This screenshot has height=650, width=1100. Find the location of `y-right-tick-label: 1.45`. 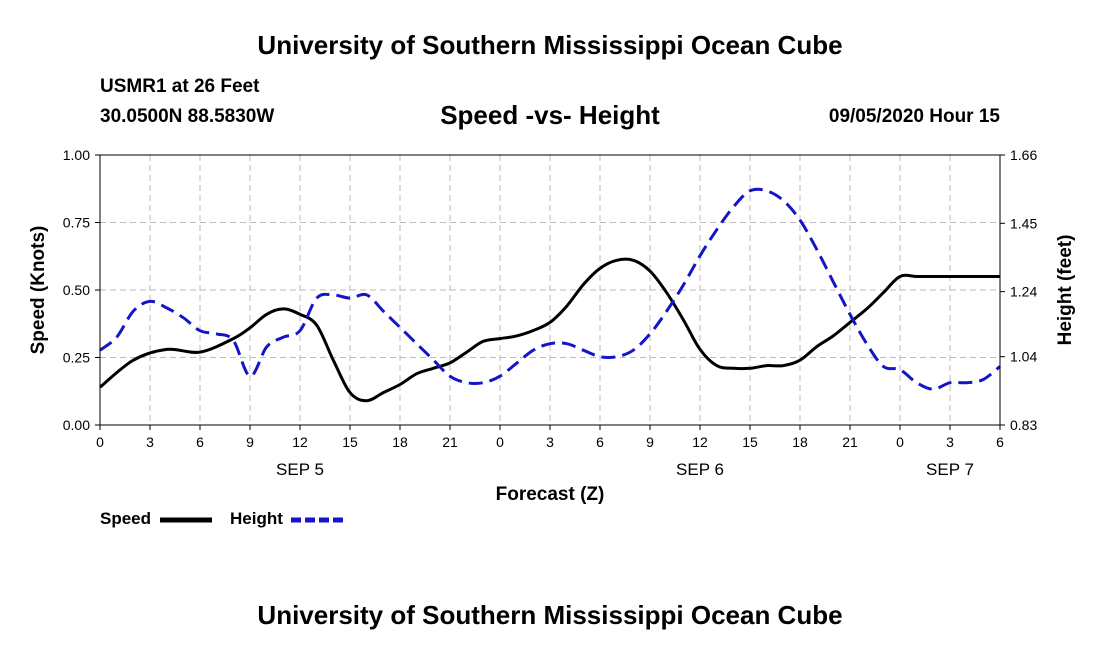

y-right-tick-label: 1.45 is located at coordinates (1023, 223).